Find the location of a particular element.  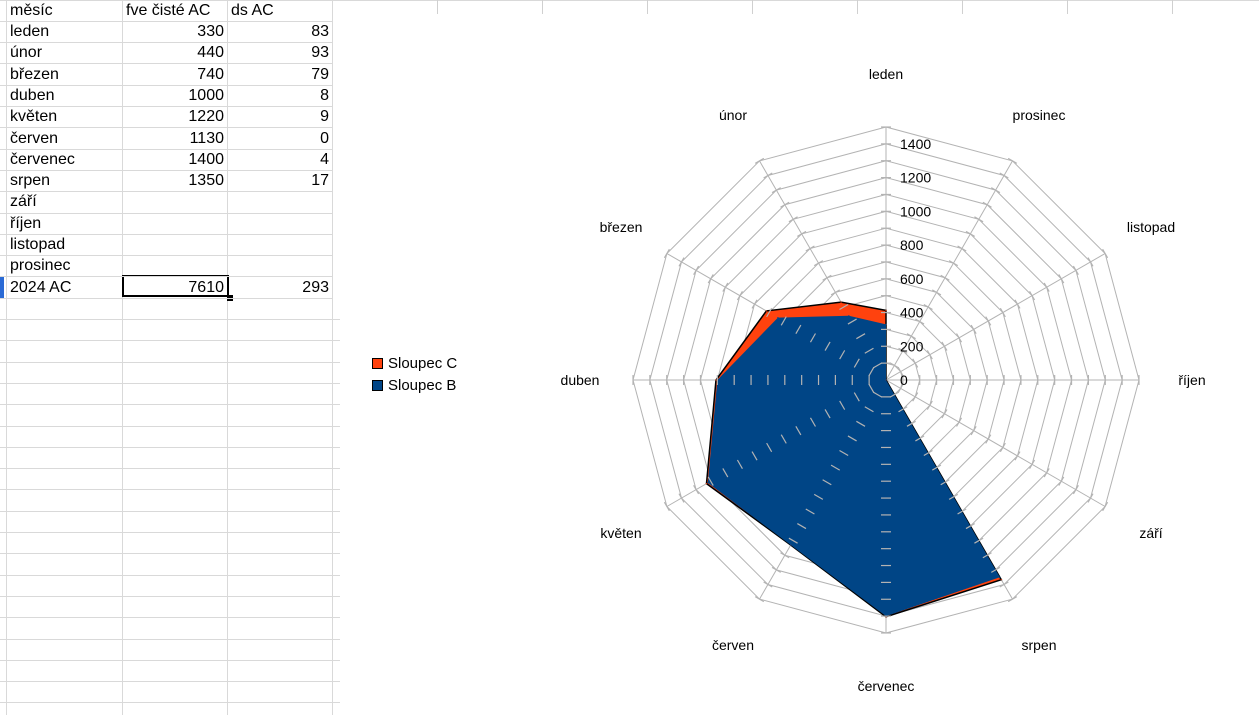

selected-cell is located at coordinates (175, 286).